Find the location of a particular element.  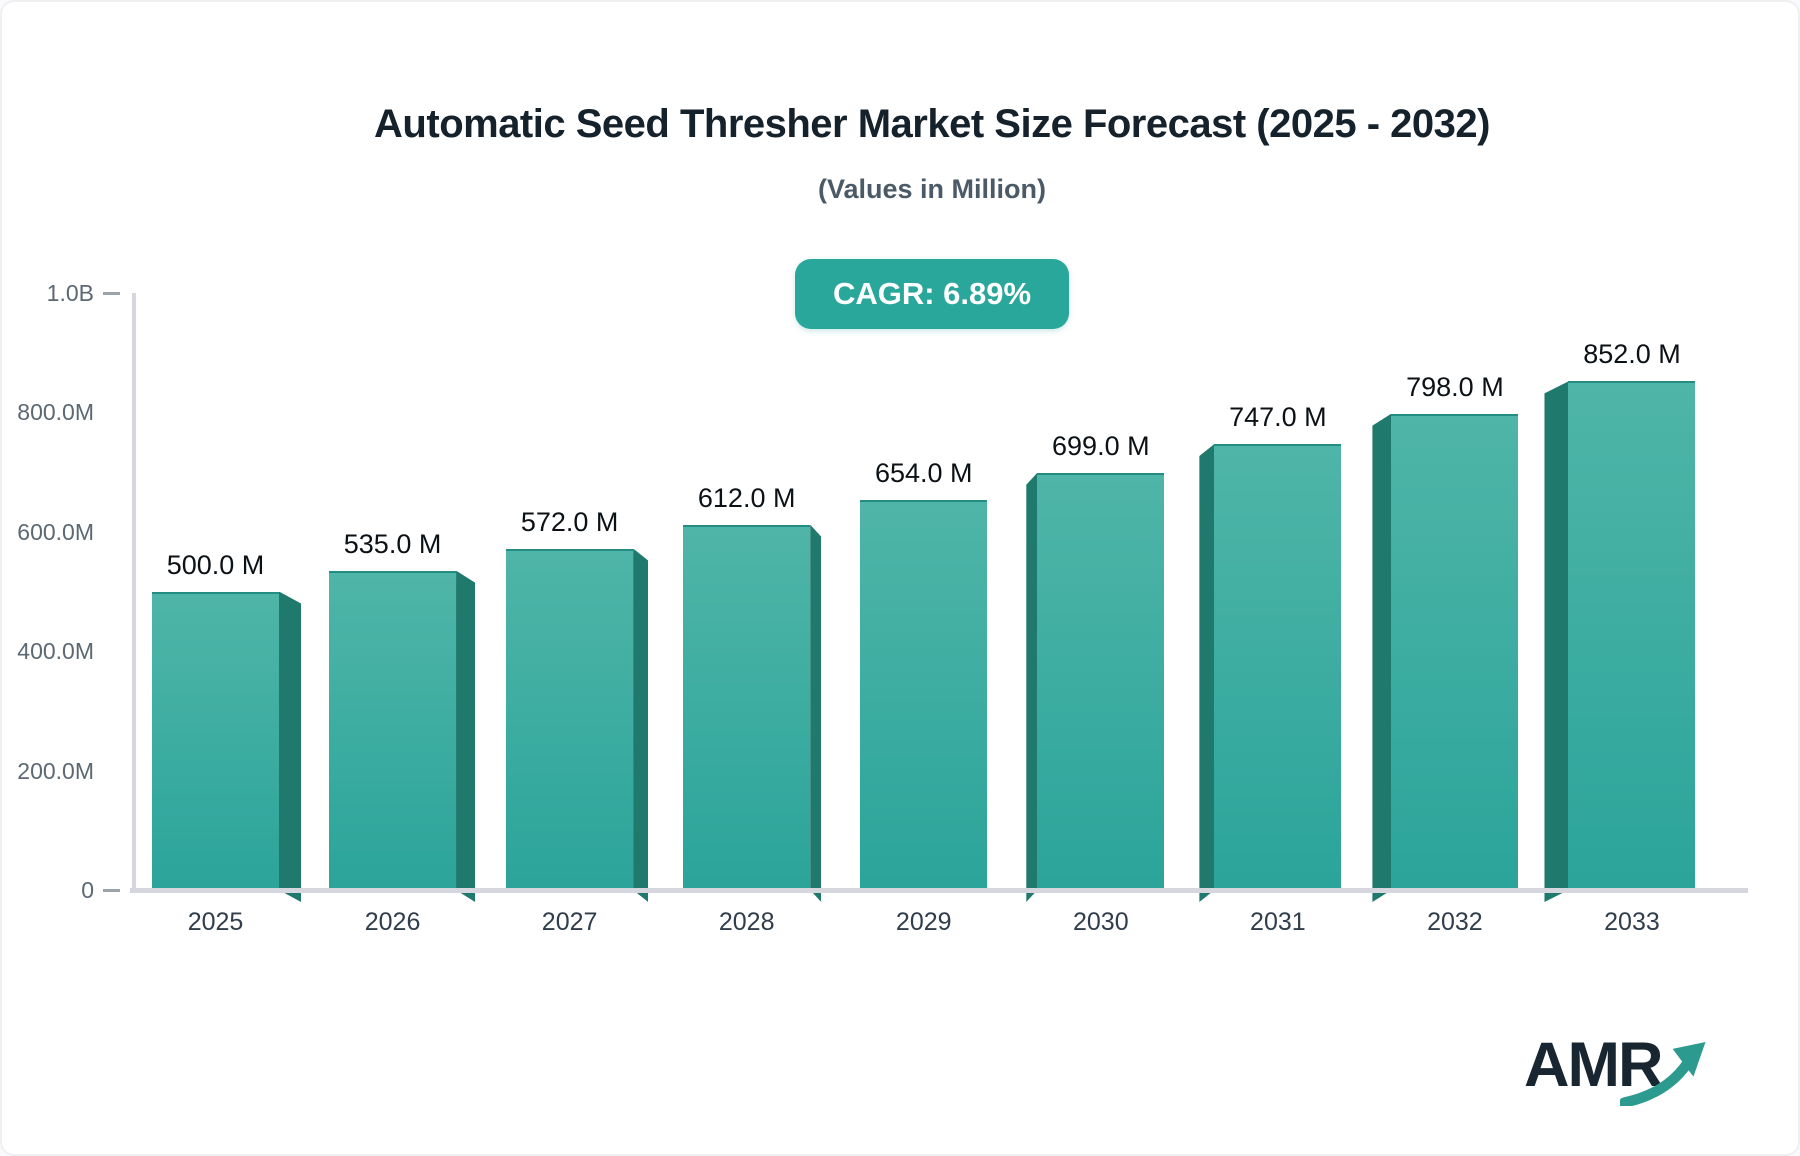

cagr-badge-row: CAGR: 6.89% is located at coordinates (930, 294).